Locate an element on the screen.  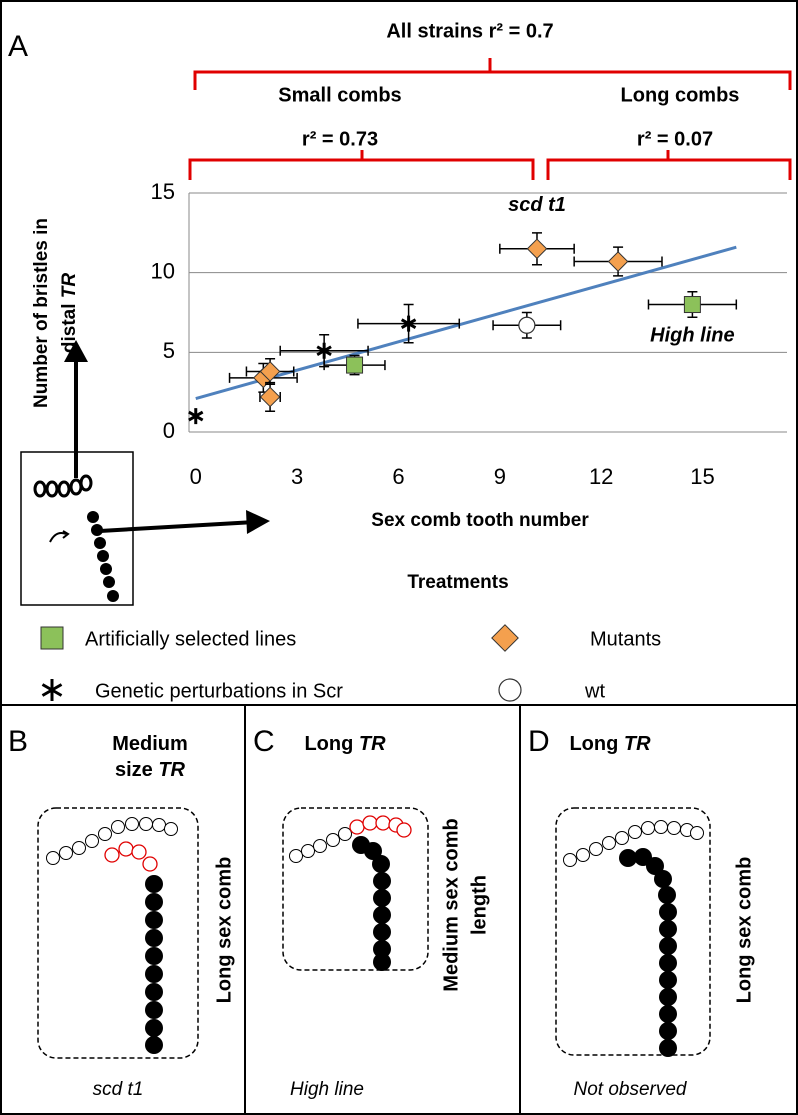
bracket-label: Small combs is located at coordinates (339, 95).